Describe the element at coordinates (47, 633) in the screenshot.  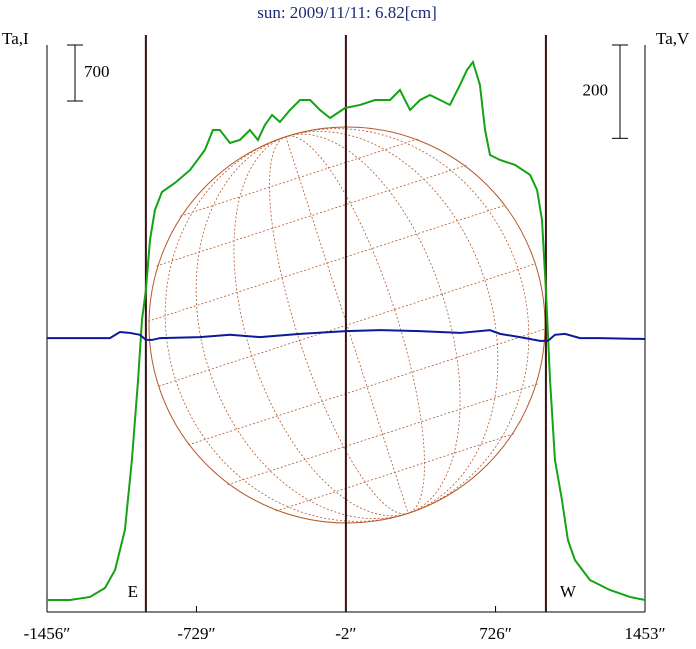
I see `x-tick-label: -1456″` at that location.